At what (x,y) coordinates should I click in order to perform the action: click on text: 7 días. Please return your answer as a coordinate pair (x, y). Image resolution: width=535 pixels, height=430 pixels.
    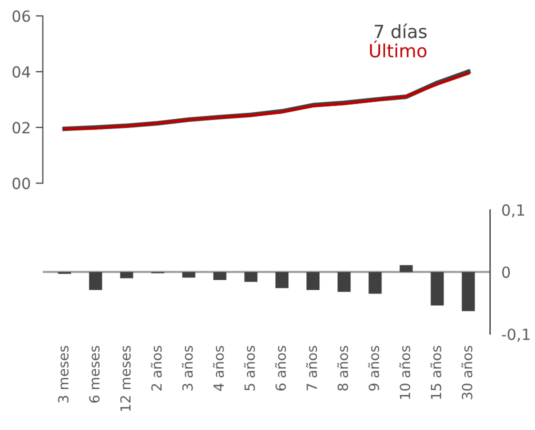
    Looking at the image, I should click on (400, 31).